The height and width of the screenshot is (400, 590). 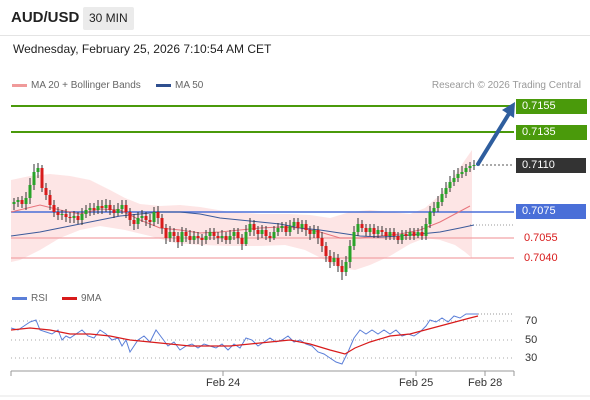 I want to click on ma50-swatch, so click(x=163, y=85).